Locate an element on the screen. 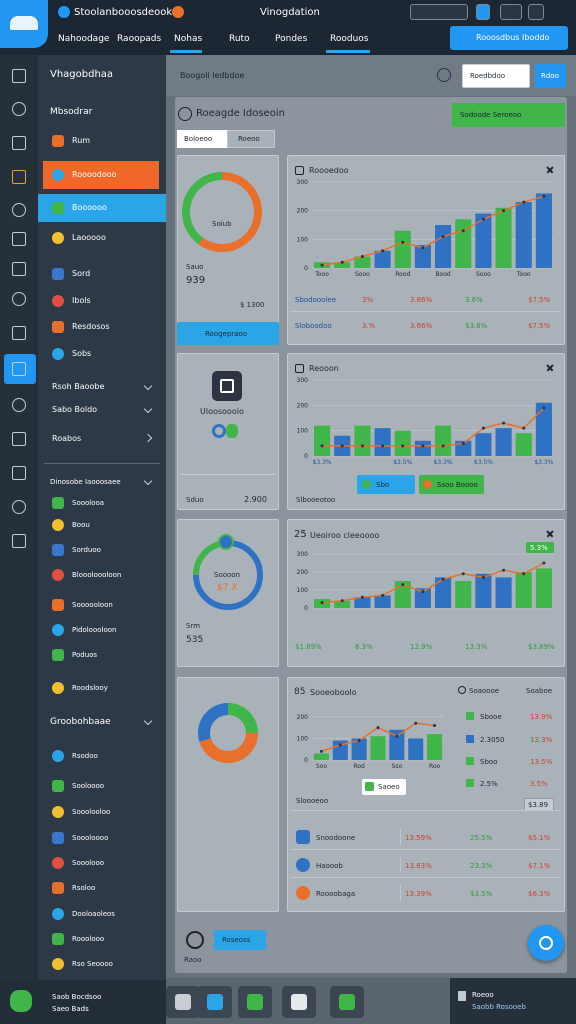 This screenshot has height=1024, width=576. action-button is located at coordinates (509, 38).